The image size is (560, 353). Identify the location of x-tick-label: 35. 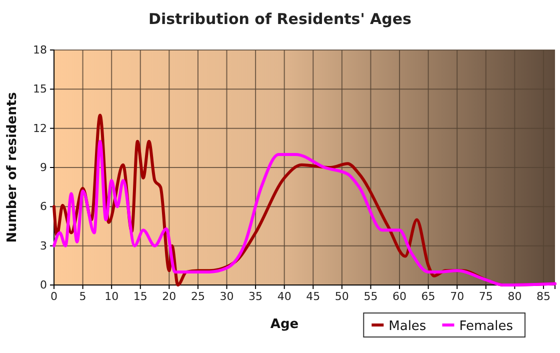
(255, 296).